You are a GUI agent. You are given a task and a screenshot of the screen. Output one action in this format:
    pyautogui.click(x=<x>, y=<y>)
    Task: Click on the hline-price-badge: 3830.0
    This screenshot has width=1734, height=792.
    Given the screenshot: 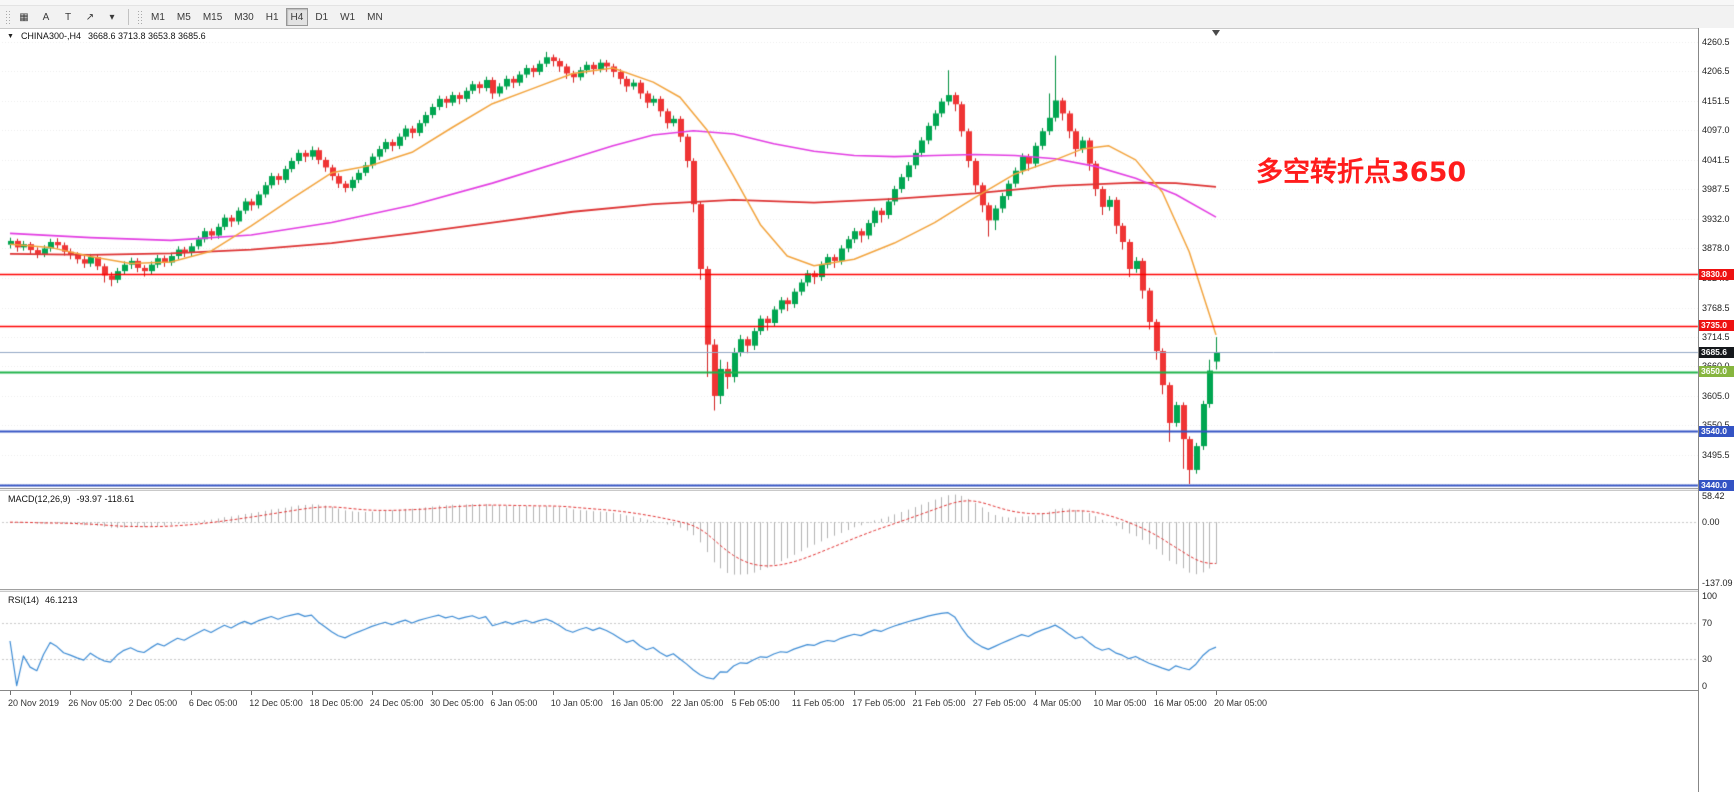 What is the action you would take?
    pyautogui.click(x=1716, y=274)
    